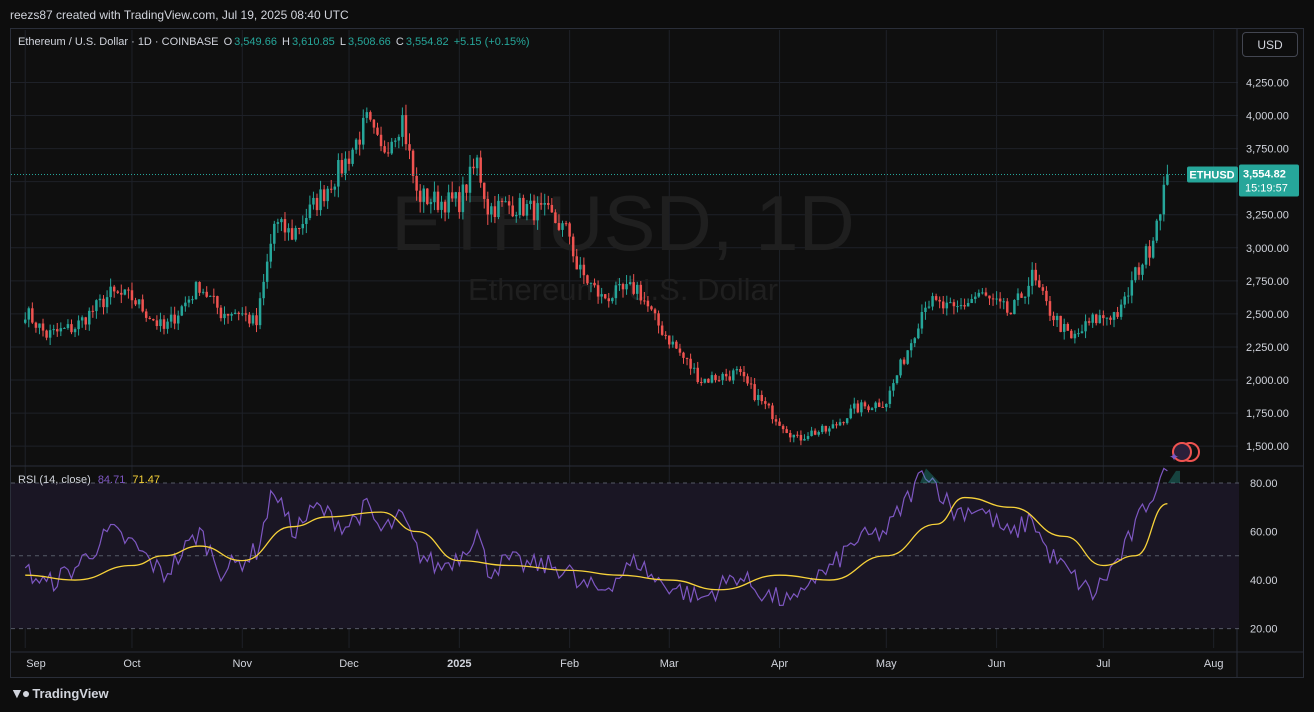  Describe the element at coordinates (1267, 282) in the screenshot. I see `price-tick-label: 2,750.00` at that location.